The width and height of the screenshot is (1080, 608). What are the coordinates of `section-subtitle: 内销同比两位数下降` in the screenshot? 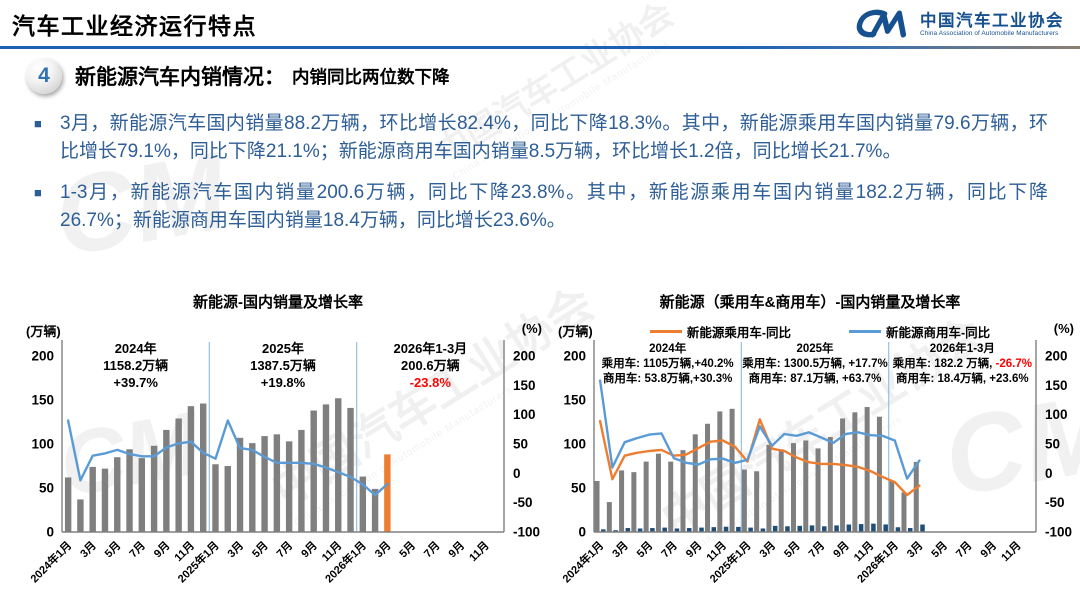 It's located at (371, 76).